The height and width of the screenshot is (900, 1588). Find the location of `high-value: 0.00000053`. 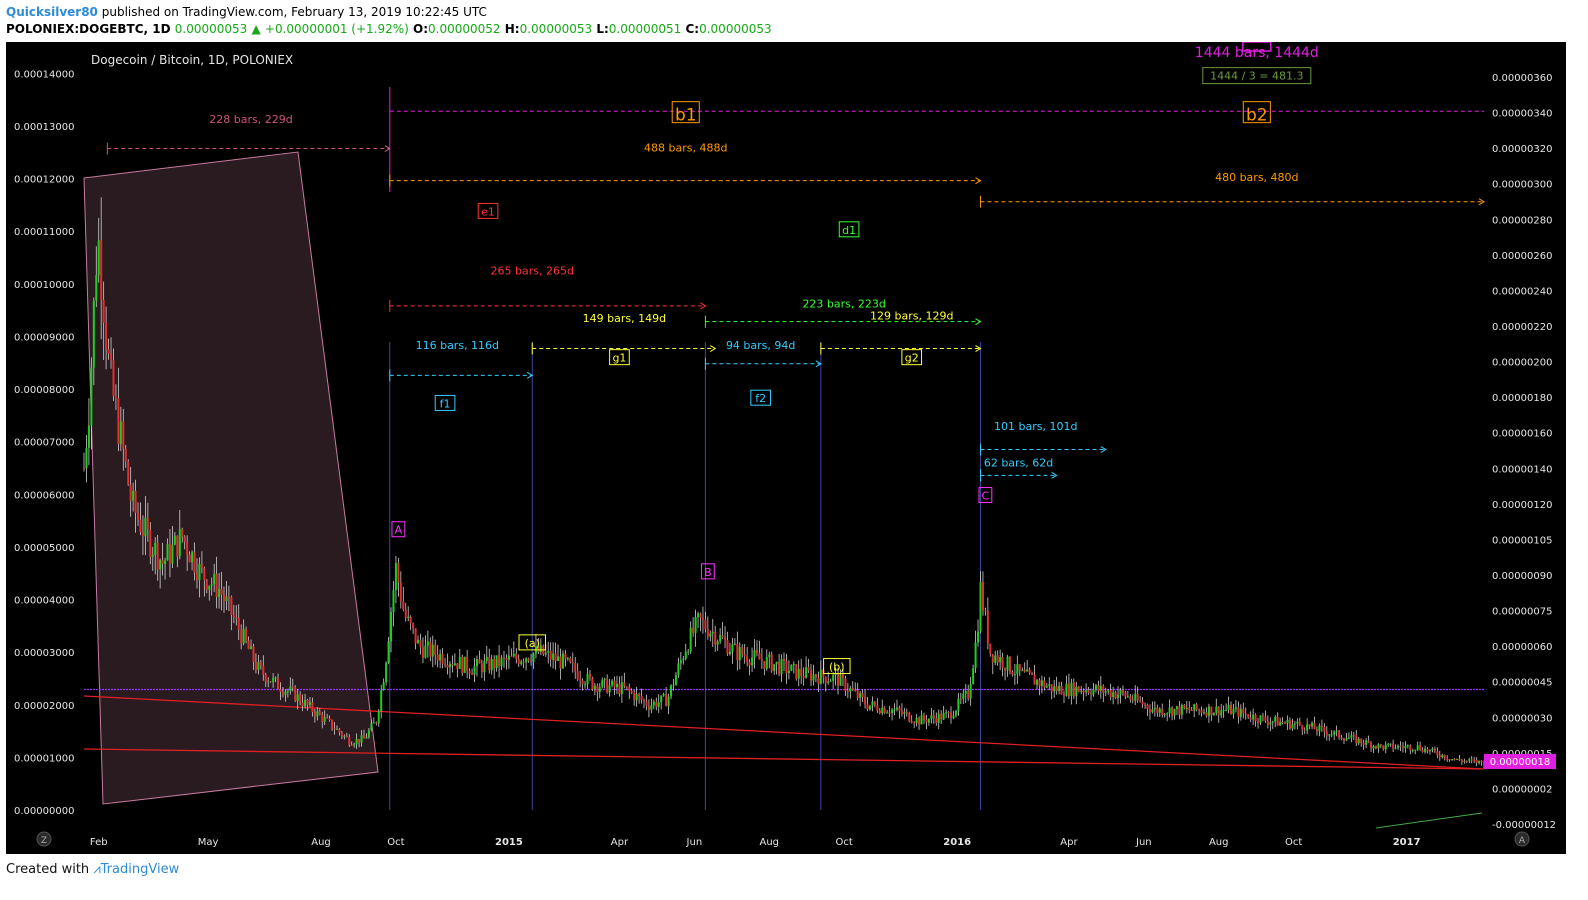

high-value: 0.00000053 is located at coordinates (556, 29).